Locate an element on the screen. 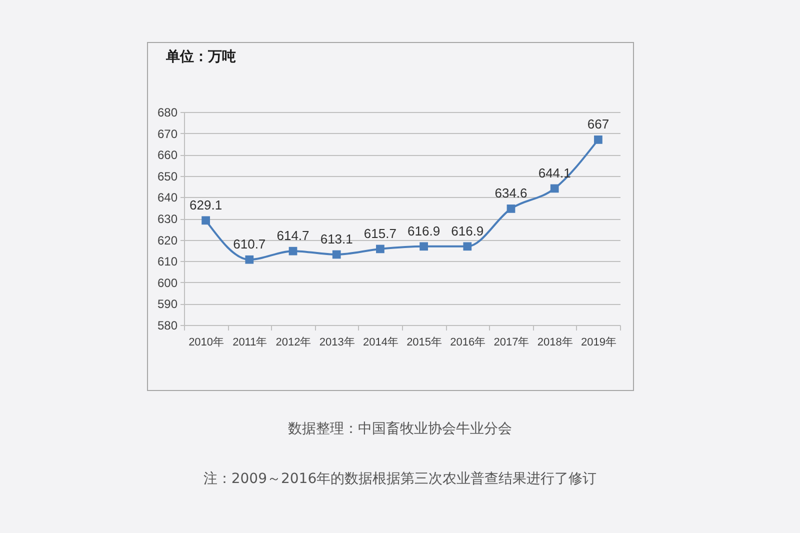 This screenshot has height=533, width=800. x-tick-label: 2016年 is located at coordinates (468, 342).